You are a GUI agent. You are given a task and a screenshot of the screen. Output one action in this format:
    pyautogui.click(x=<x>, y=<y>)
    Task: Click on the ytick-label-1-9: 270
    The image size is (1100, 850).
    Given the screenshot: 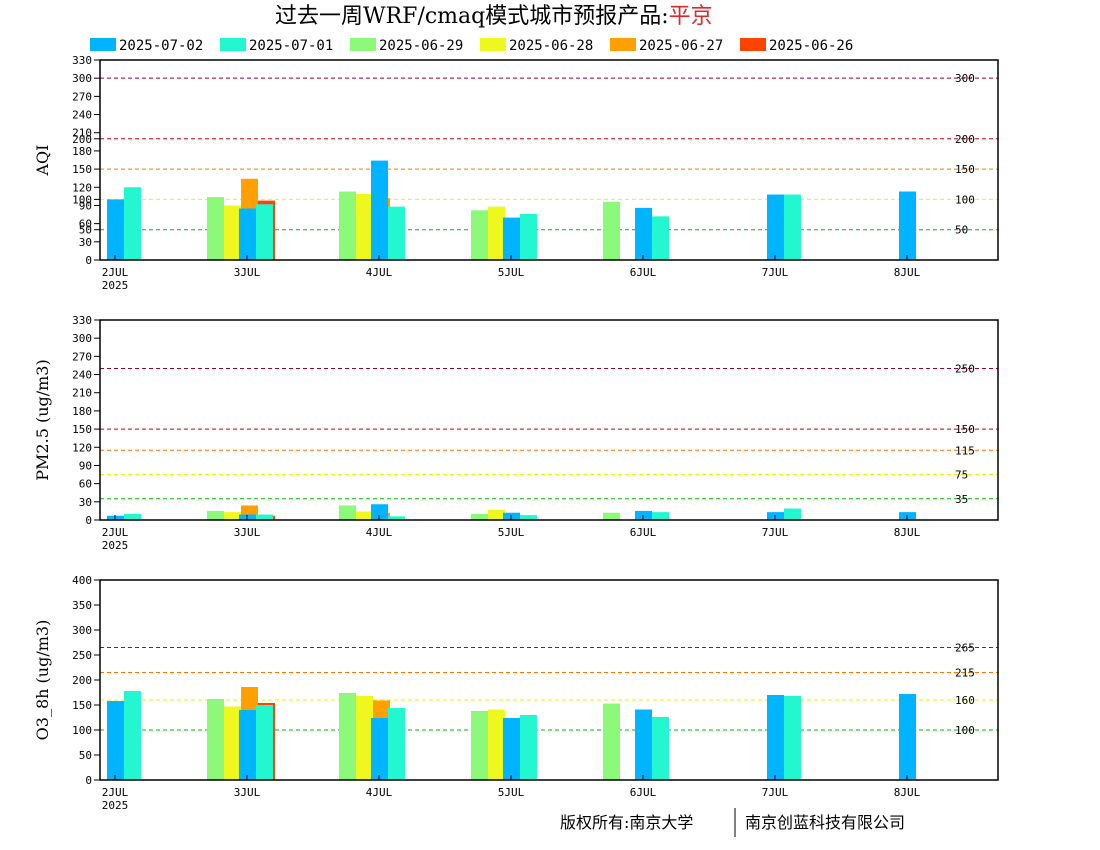 What is the action you would take?
    pyautogui.click(x=82, y=356)
    